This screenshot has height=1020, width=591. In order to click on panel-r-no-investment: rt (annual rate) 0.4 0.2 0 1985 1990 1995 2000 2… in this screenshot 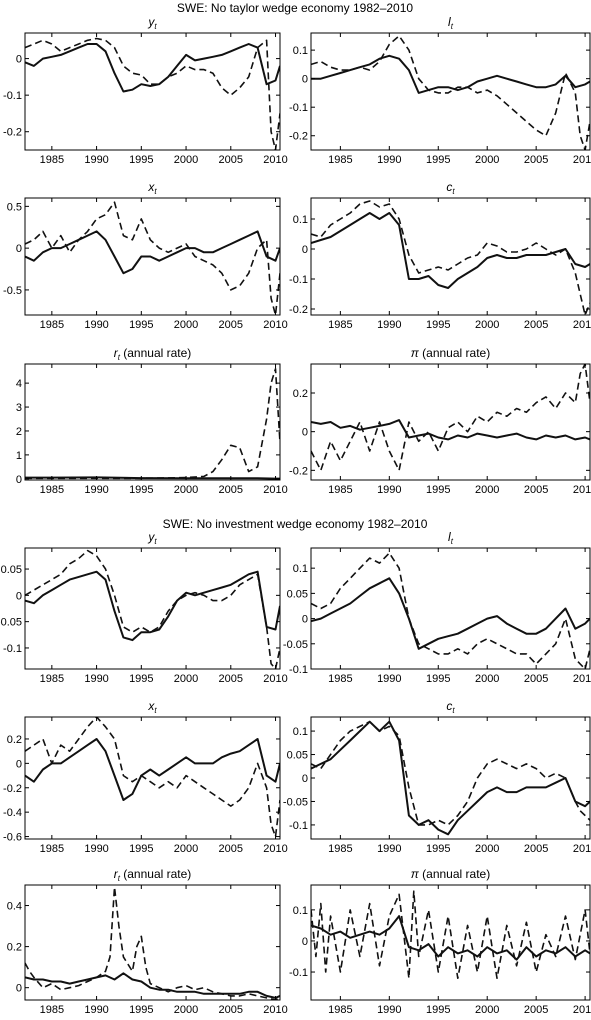, I will do `click(147, 941)`.